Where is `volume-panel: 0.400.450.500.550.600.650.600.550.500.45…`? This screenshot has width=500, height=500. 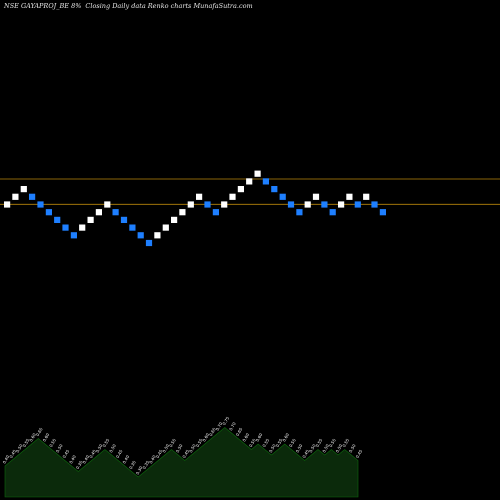
volume-panel: 0.400.450.500.550.600.650.600.550.500.45… is located at coordinates (183, 456).